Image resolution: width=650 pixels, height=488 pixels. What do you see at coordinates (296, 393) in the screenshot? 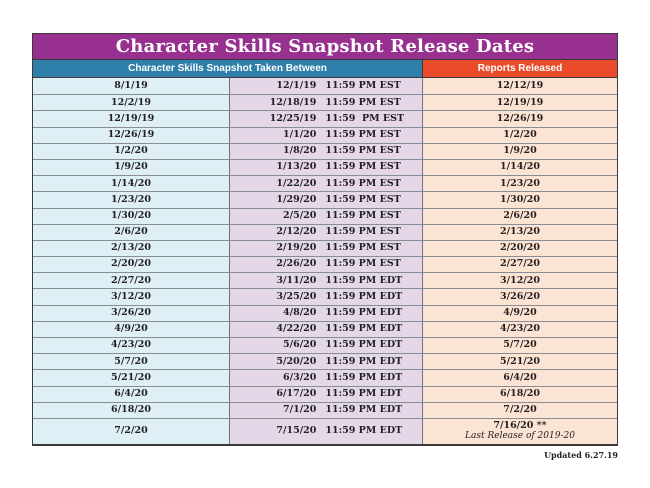
I see `snapshot-end-date: 6/17/20` at bounding box center [296, 393].